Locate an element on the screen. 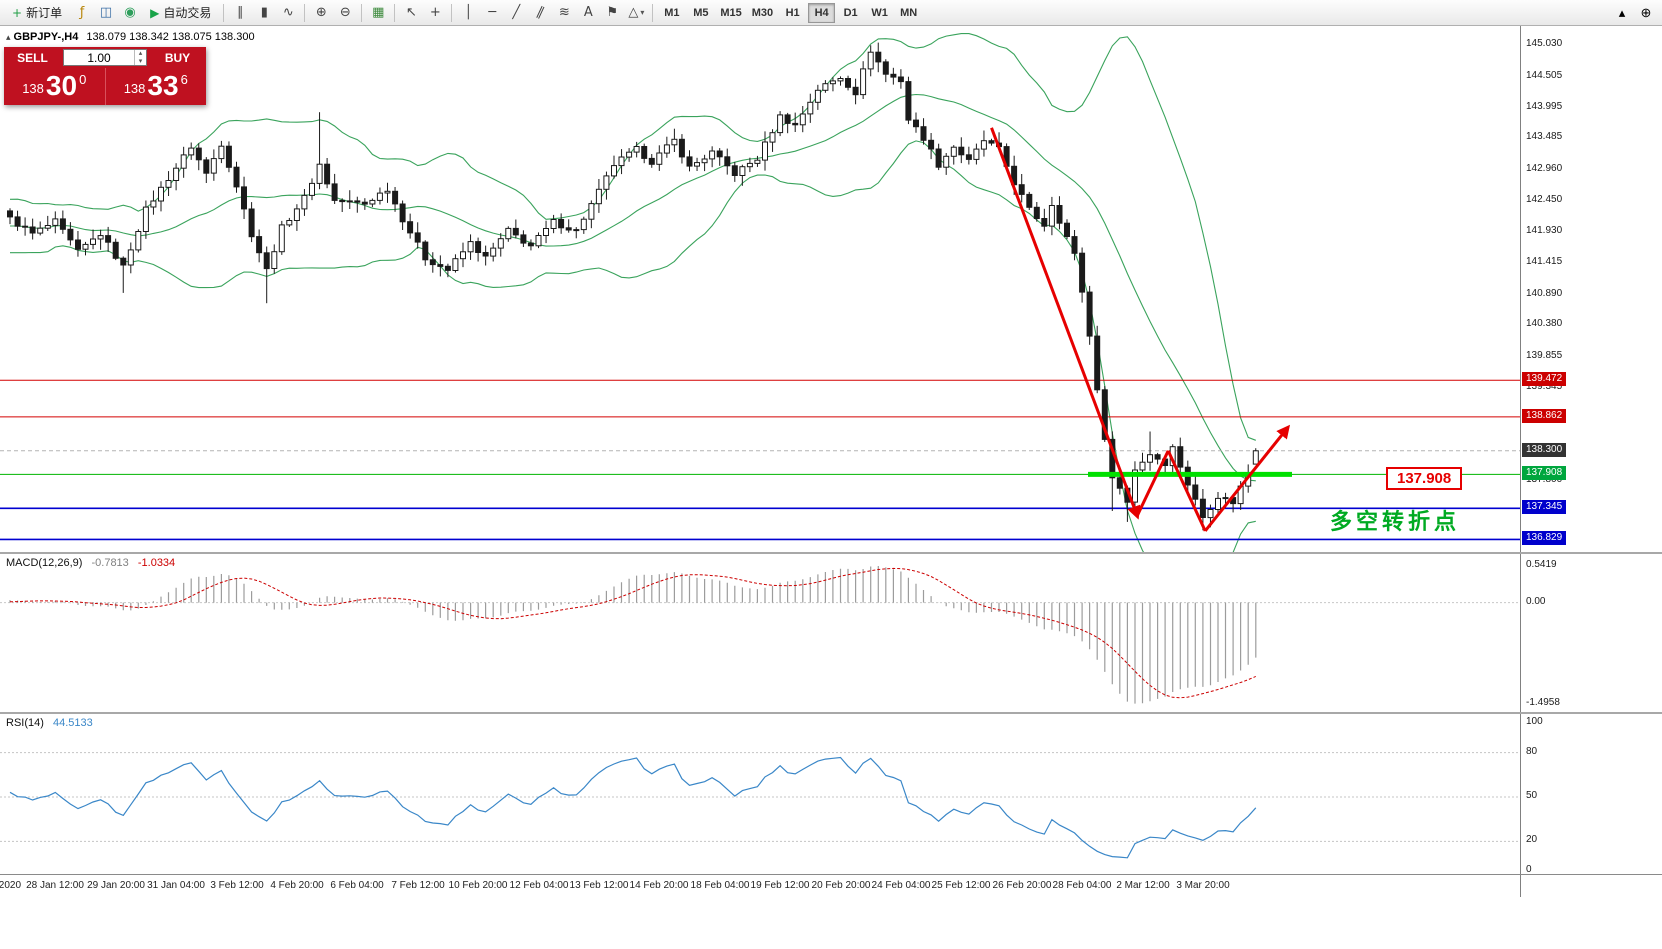  chart-window-icon: ◫ is located at coordinates (106, 13).